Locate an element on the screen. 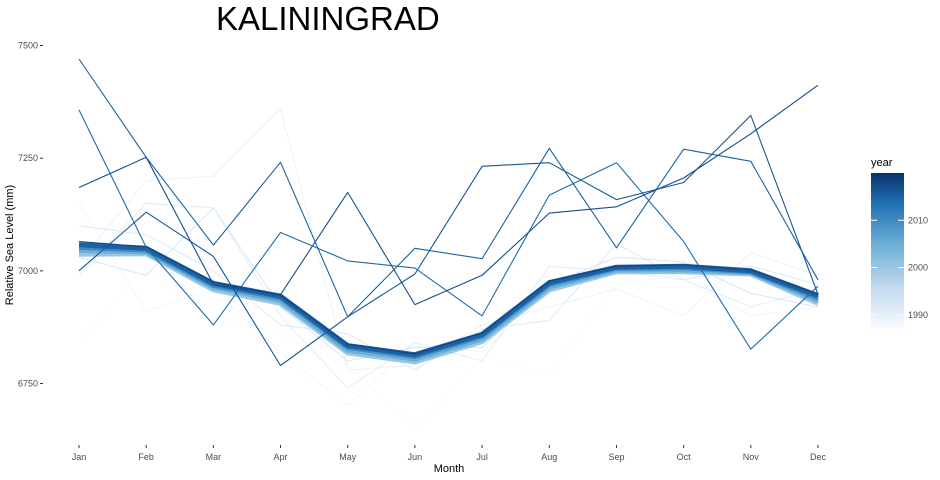 The width and height of the screenshot is (940, 480). x-tick-label: Aug is located at coordinates (549, 457).